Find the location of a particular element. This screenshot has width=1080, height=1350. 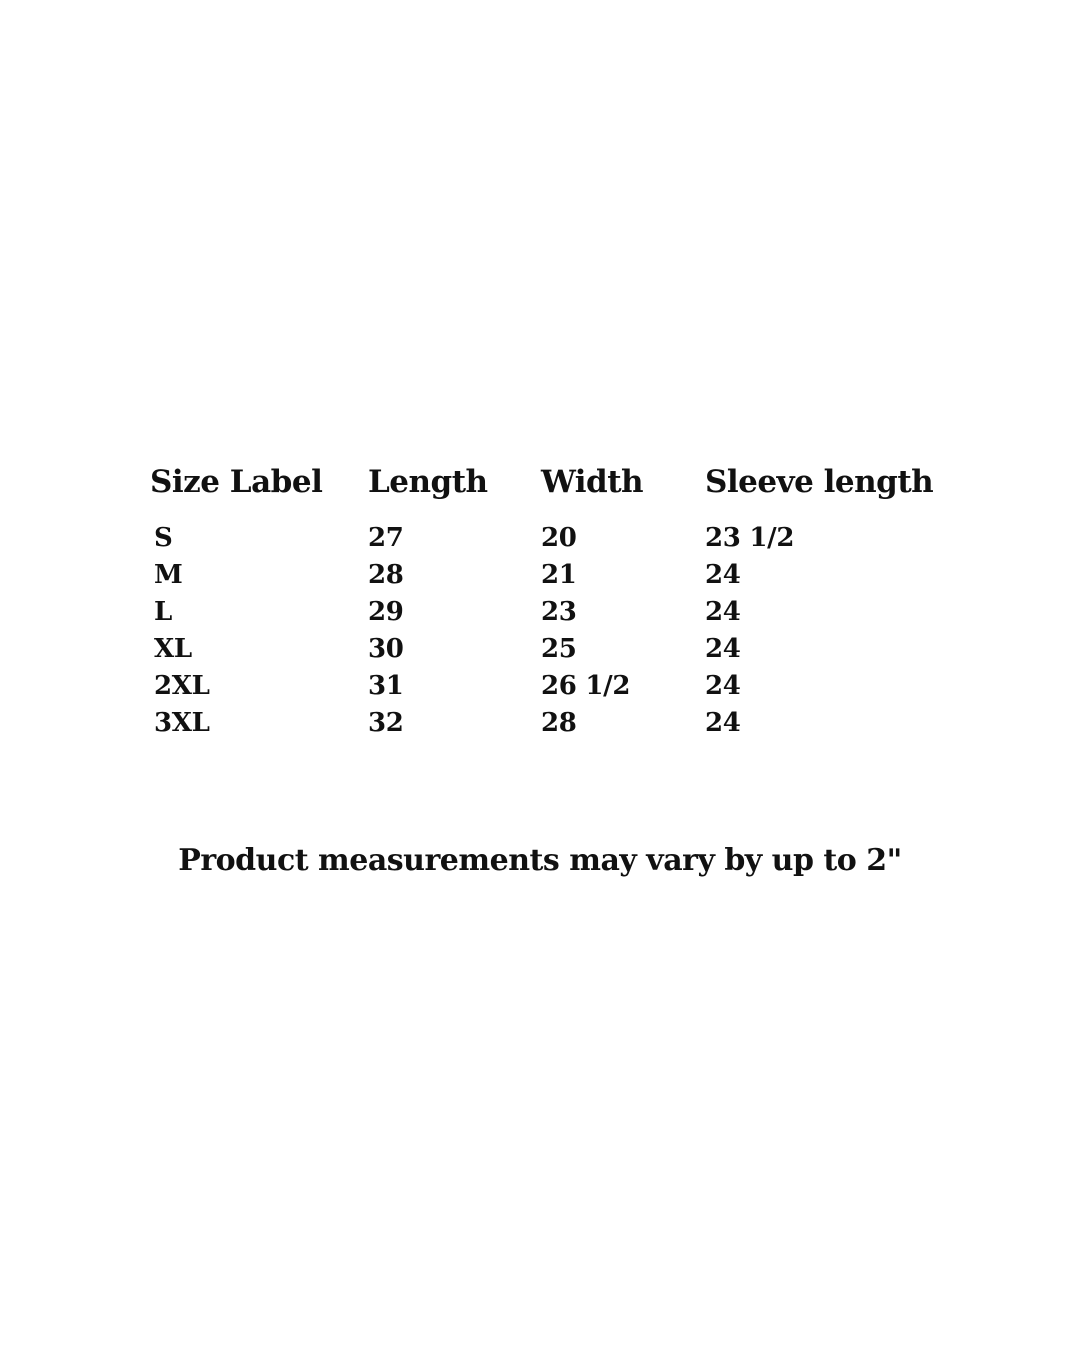

table-cell-size: L is located at coordinates (163, 612).